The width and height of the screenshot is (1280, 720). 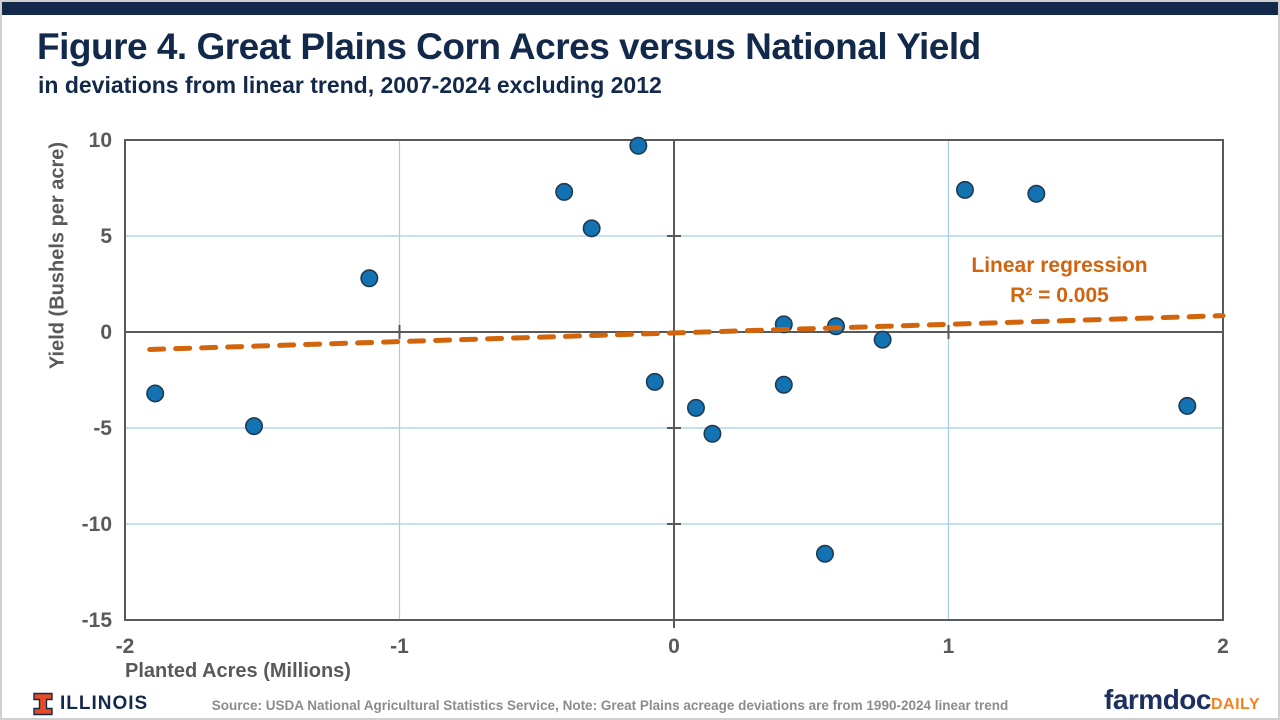 I want to click on y-tick-label: 10, so click(x=100, y=140).